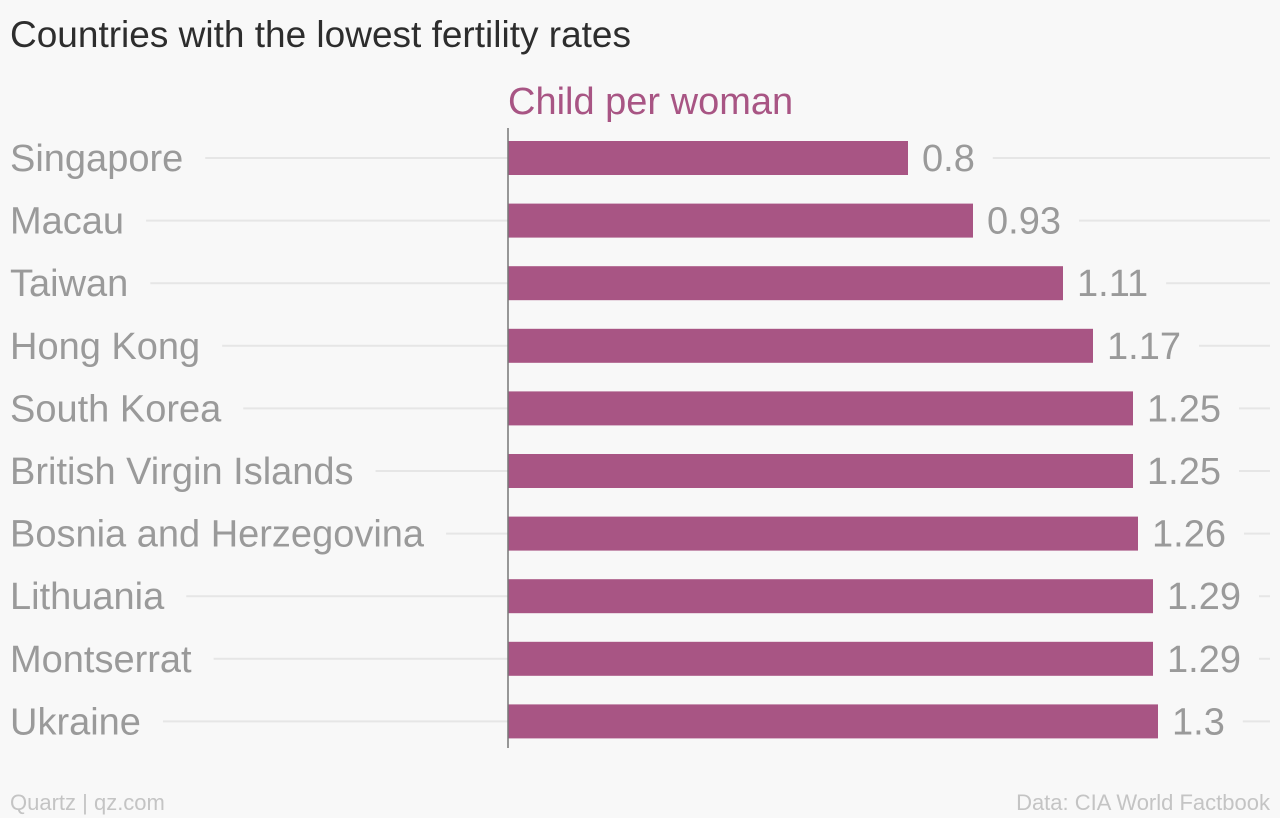  Describe the element at coordinates (1024, 222) in the screenshot. I see `value-label: 0.93` at that location.